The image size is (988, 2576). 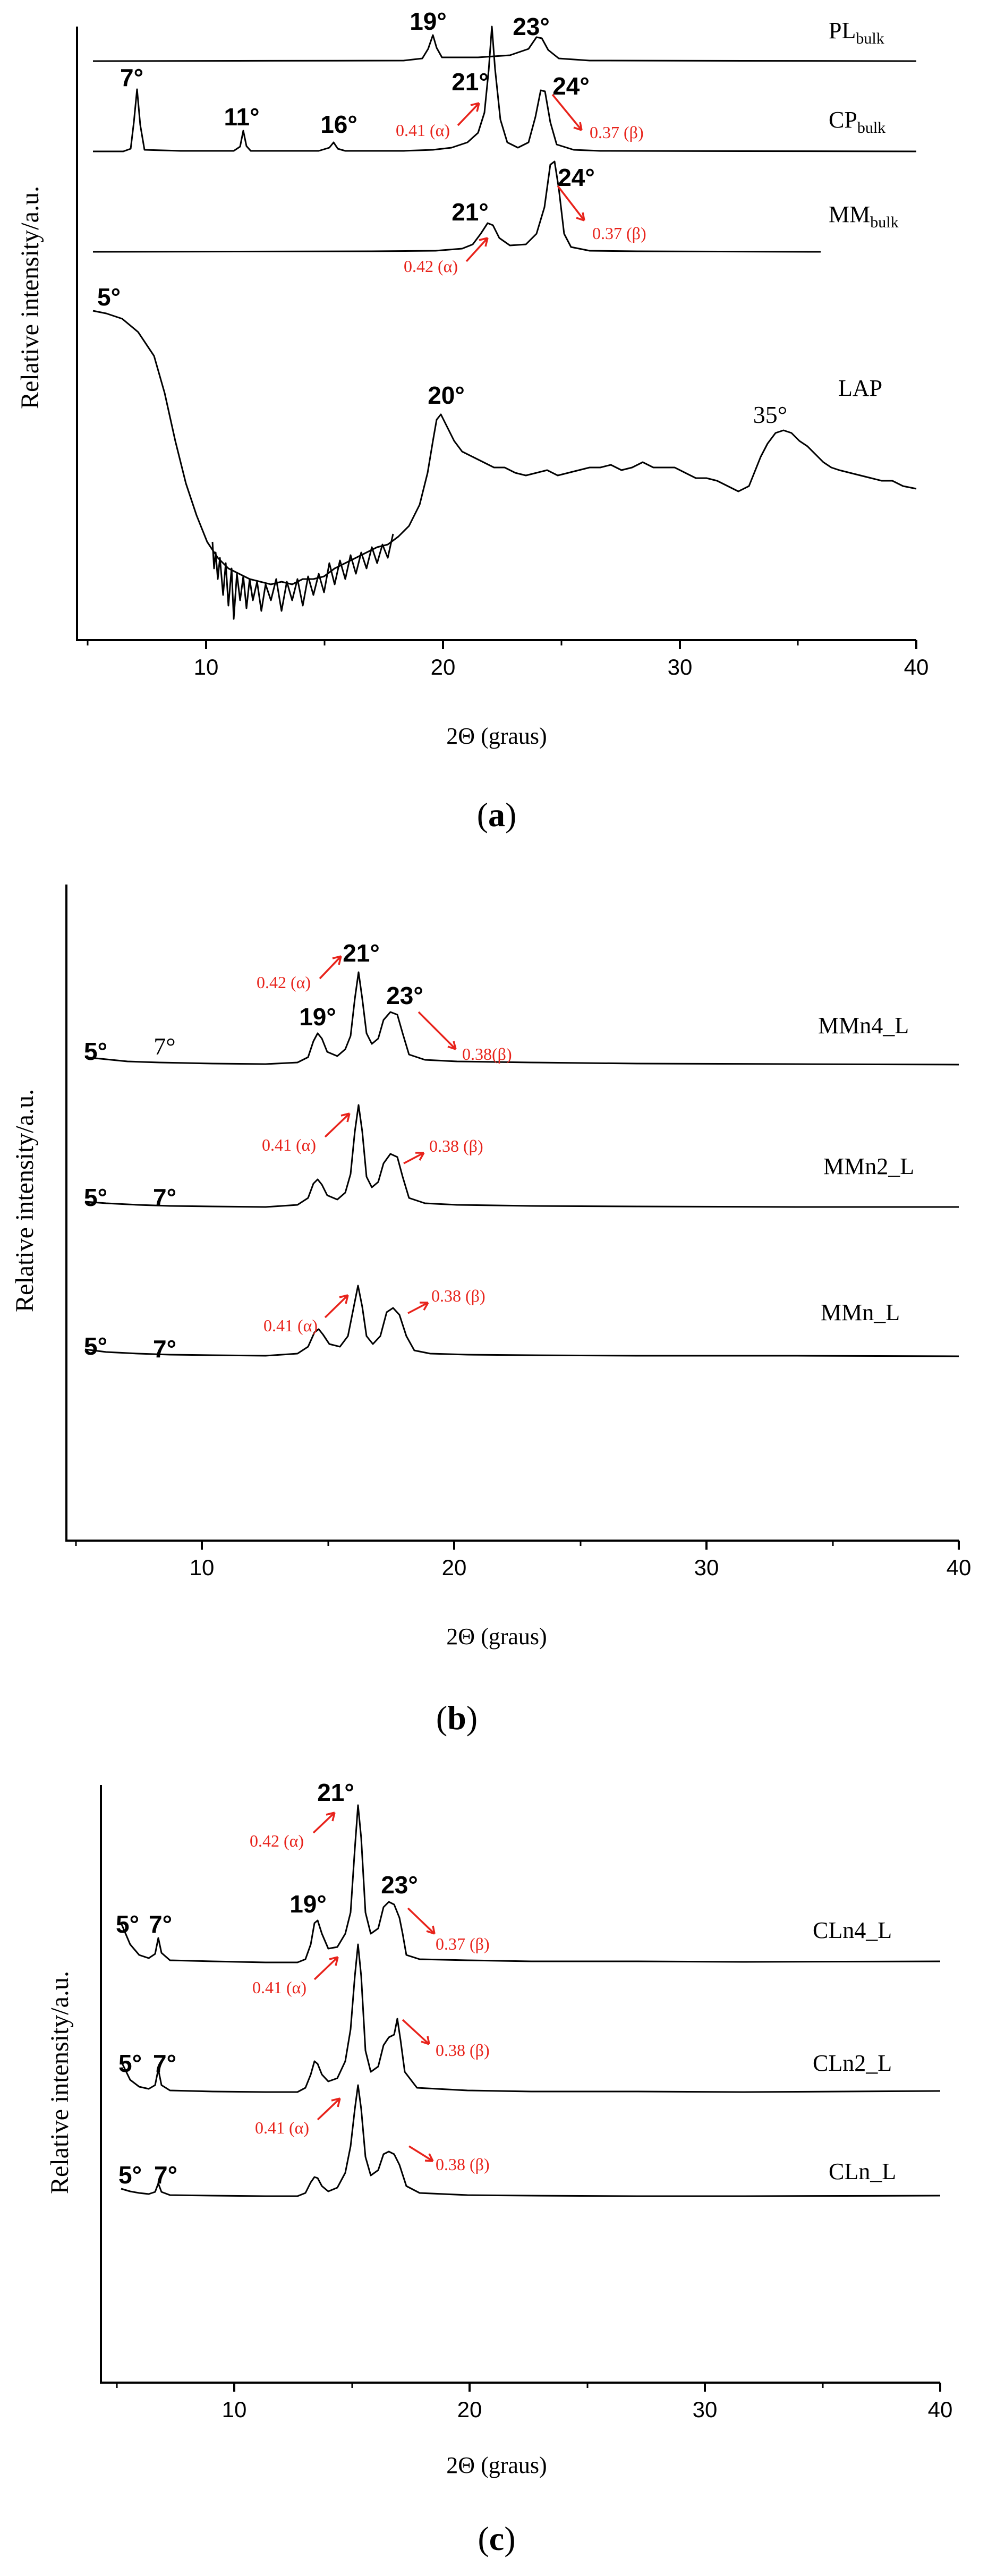 I want to click on peak-label: 35°, so click(x=770, y=414).